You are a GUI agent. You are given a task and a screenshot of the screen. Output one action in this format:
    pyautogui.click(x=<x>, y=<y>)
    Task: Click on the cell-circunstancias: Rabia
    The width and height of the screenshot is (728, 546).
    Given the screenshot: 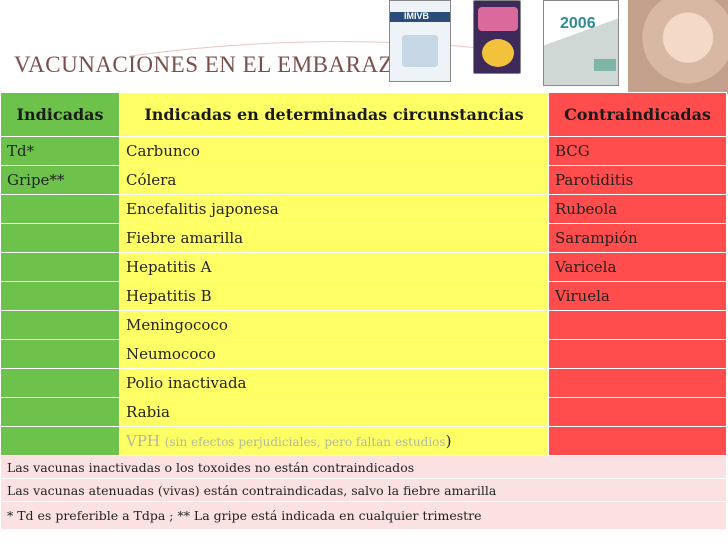 What is the action you would take?
    pyautogui.click(x=334, y=412)
    